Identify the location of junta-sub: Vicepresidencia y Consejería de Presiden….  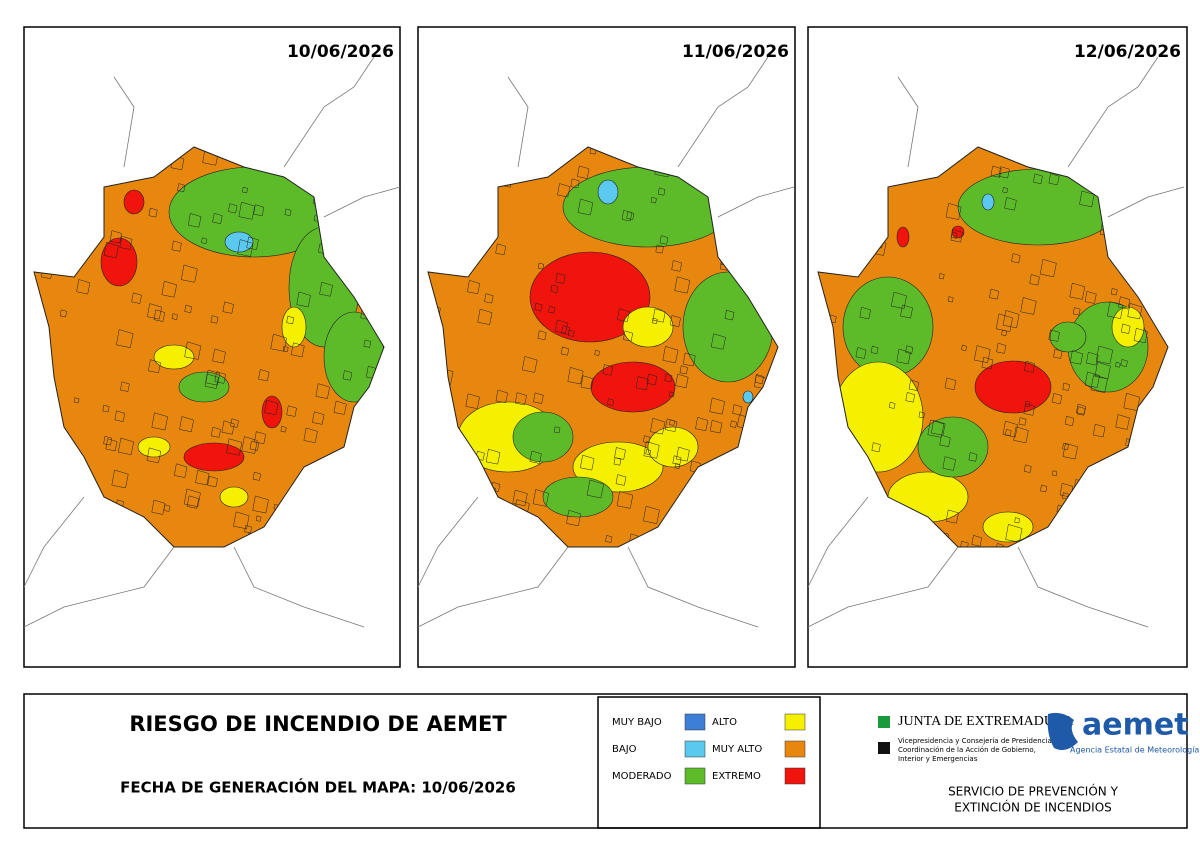
(976, 741).